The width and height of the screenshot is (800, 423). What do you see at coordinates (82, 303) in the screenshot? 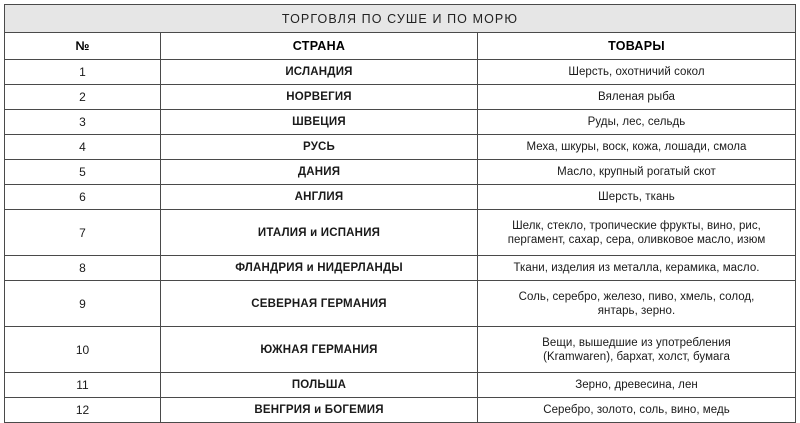
I see `row-number: 9` at bounding box center [82, 303].